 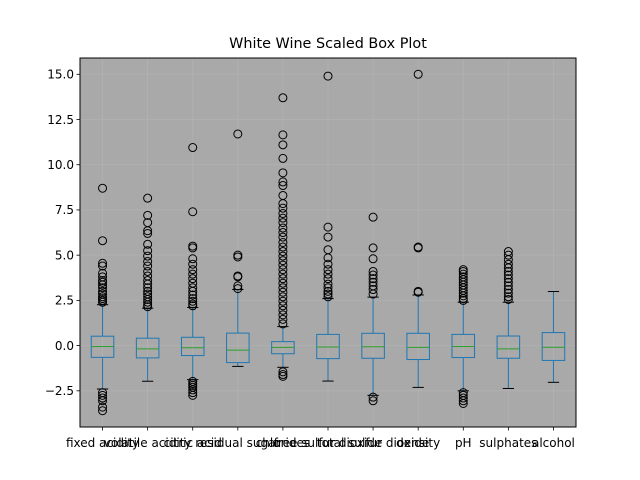 What do you see at coordinates (64, 210) in the screenshot?
I see `y-tick-label: 7.5` at bounding box center [64, 210].